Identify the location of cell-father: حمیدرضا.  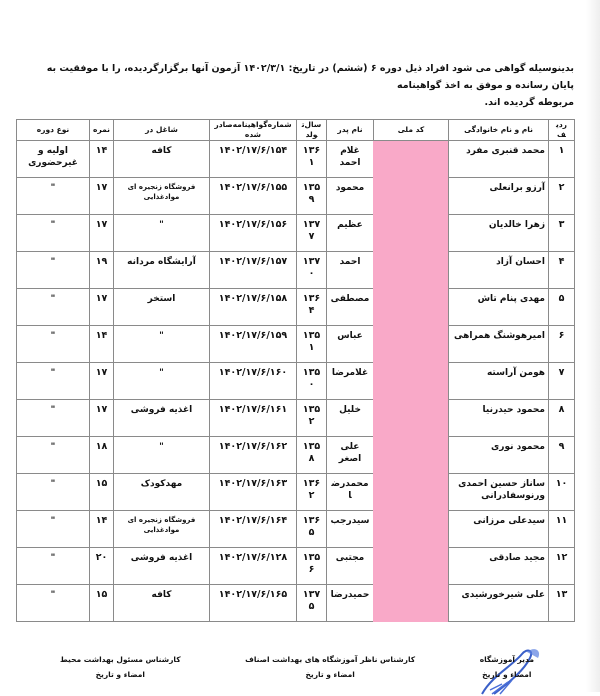
(350, 603).